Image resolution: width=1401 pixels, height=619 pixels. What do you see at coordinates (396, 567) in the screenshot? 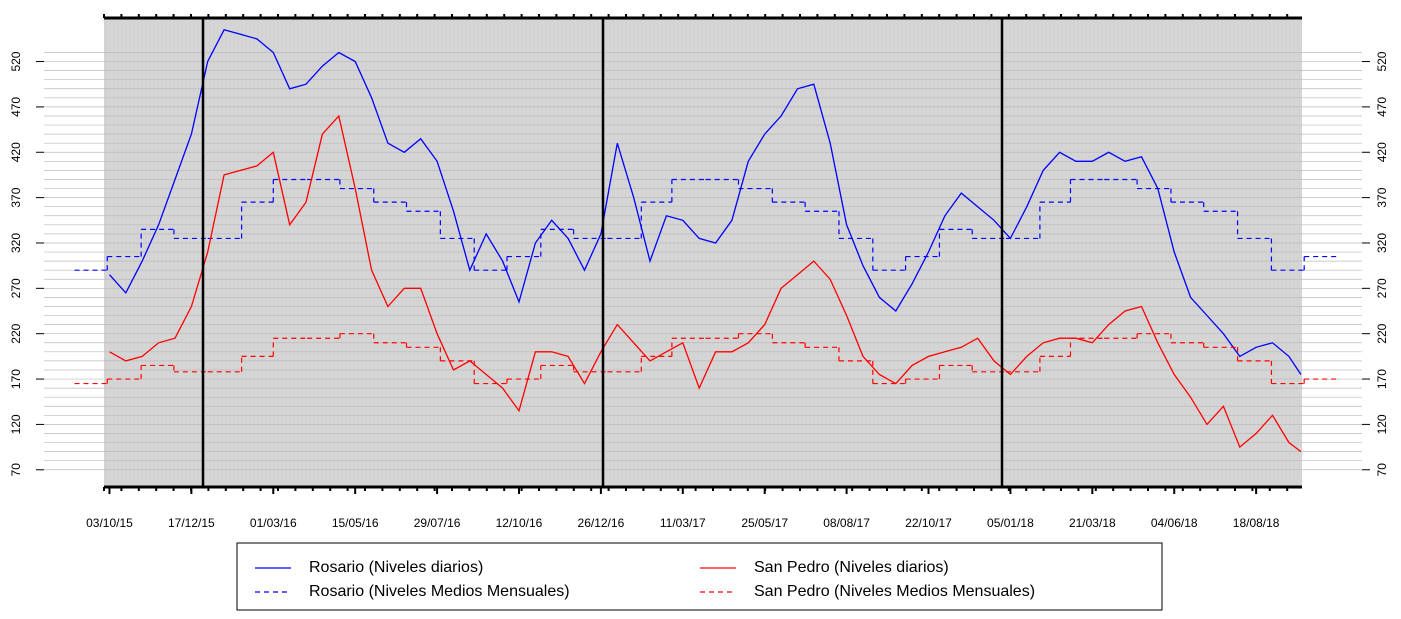
I see `legend-label: Rosario (Niveles diarios)` at bounding box center [396, 567].